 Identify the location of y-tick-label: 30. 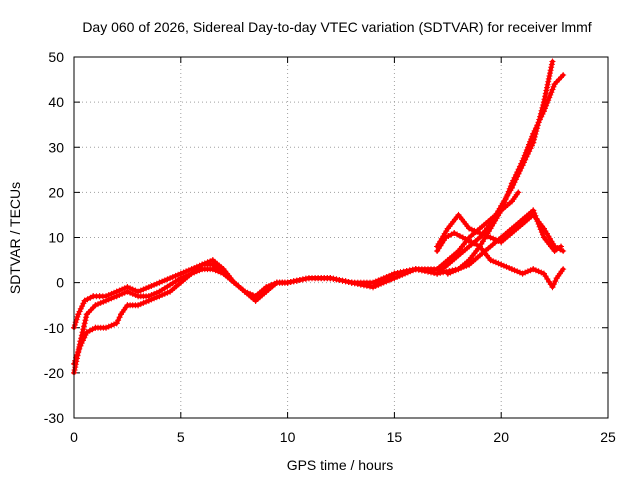
(56, 147).